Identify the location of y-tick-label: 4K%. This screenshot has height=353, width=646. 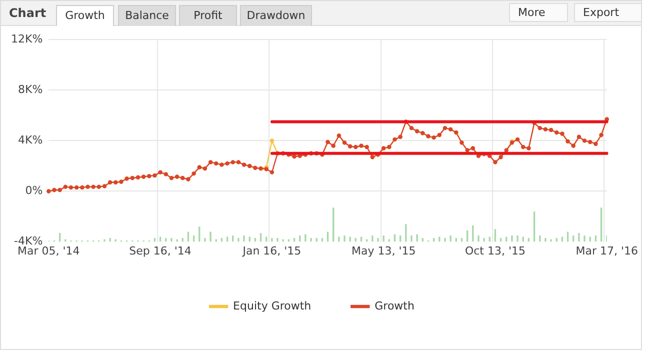
(30, 140).